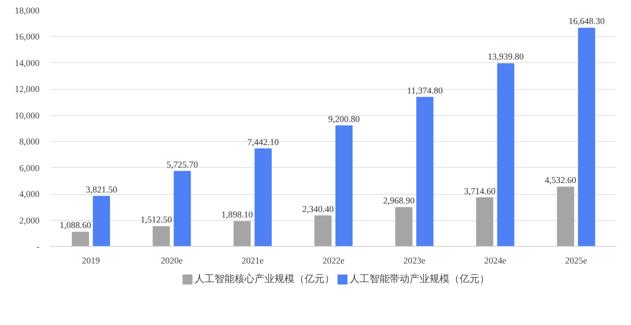 This screenshot has width=631, height=325. I want to click on y-tick-label: 16,000, so click(27, 37).